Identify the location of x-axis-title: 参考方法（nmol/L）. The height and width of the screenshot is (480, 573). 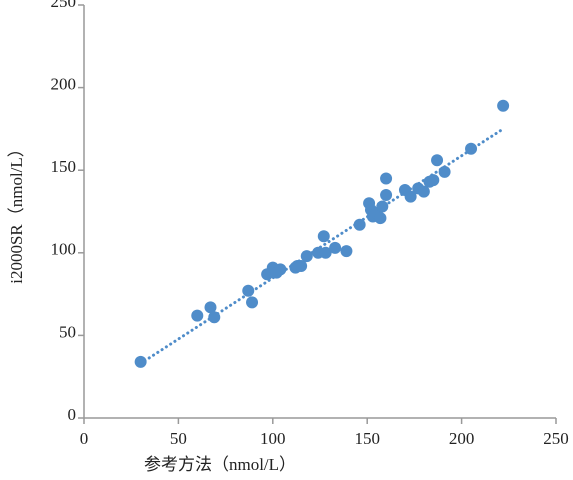
(220, 464).